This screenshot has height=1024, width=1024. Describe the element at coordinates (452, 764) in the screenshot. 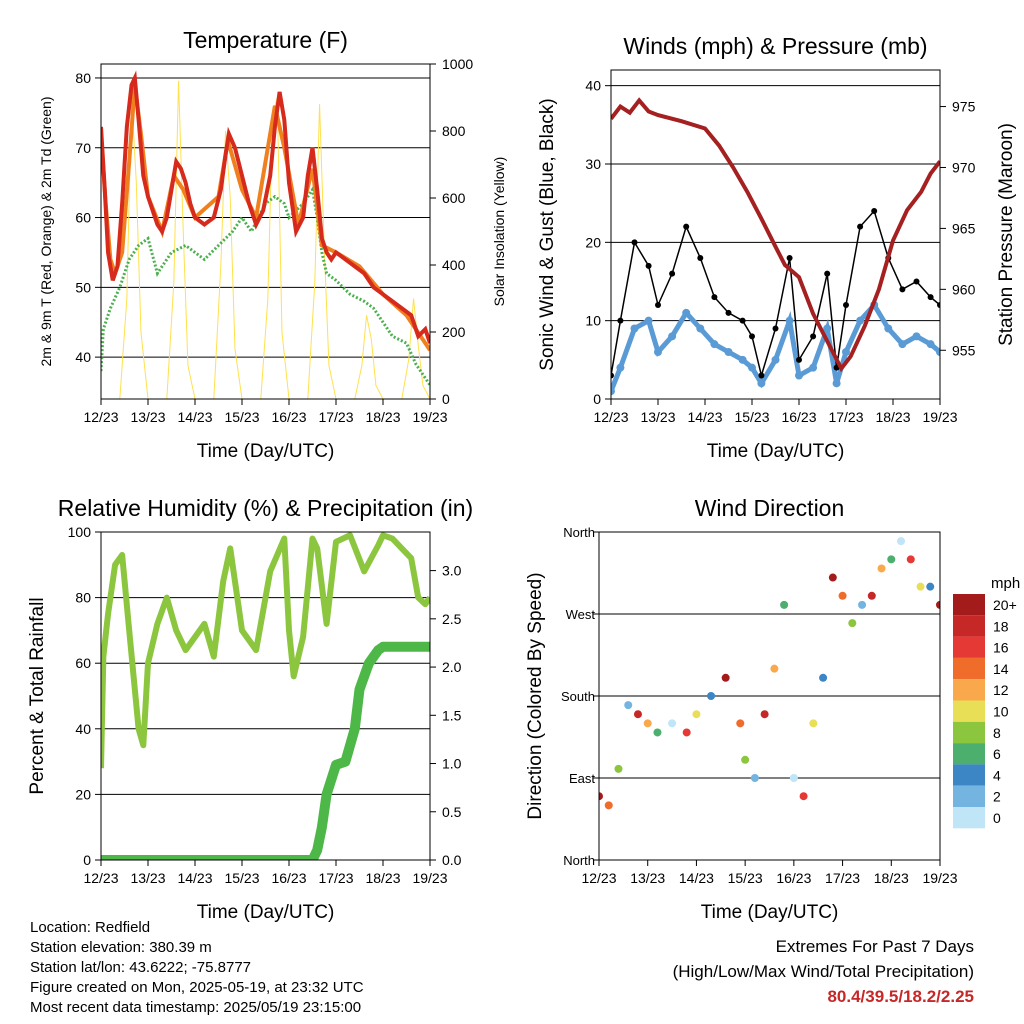

I see `y-right-tick-label: 1.0` at that location.